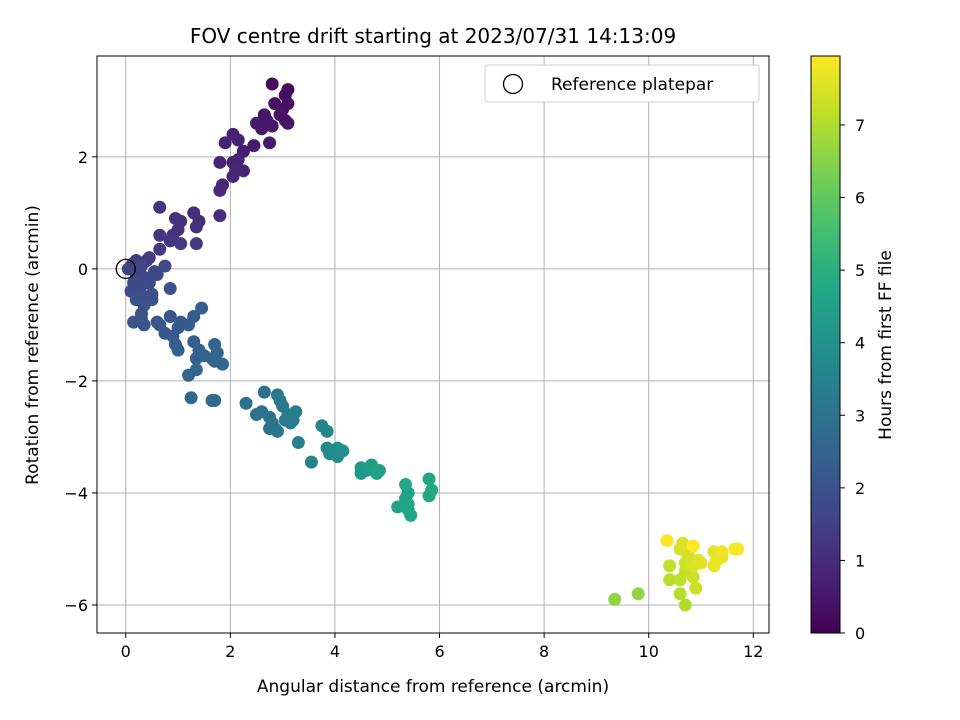 This screenshot has width=960, height=720. Describe the element at coordinates (230, 651) in the screenshot. I see `x-tick-label: 2` at that location.